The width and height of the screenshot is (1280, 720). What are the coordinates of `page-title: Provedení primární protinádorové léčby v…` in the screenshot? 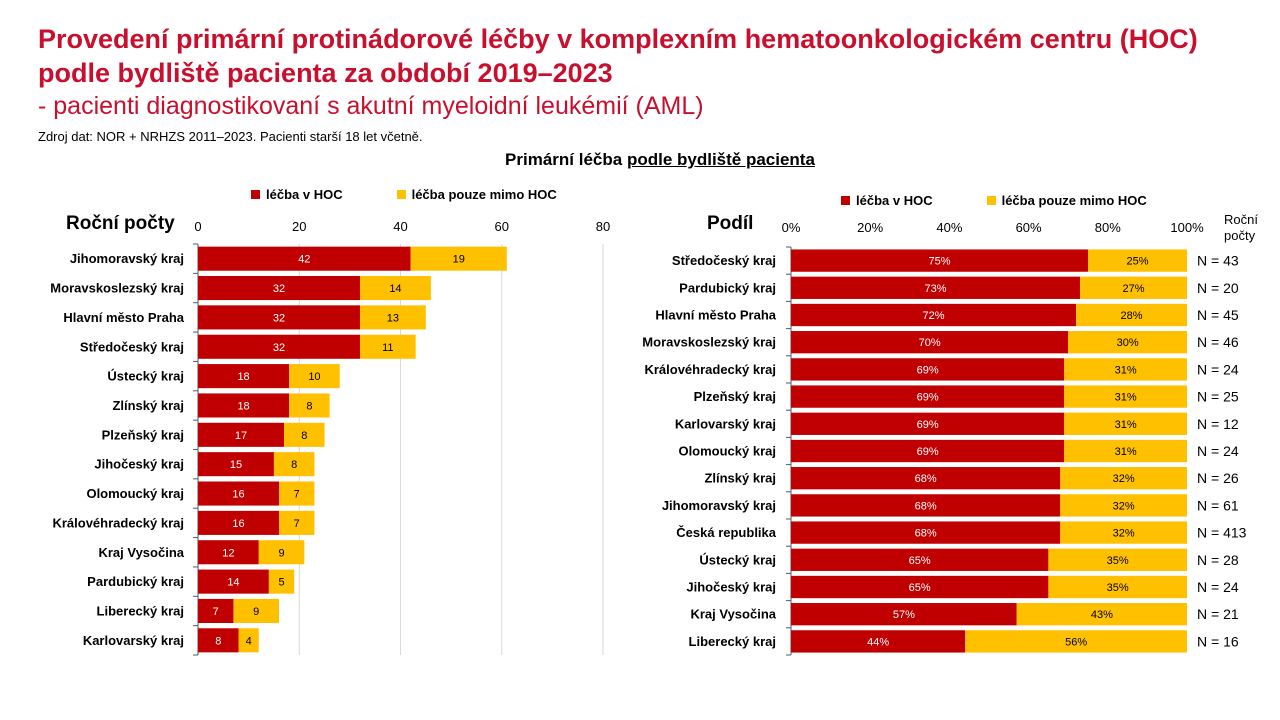 It's located at (618, 56).